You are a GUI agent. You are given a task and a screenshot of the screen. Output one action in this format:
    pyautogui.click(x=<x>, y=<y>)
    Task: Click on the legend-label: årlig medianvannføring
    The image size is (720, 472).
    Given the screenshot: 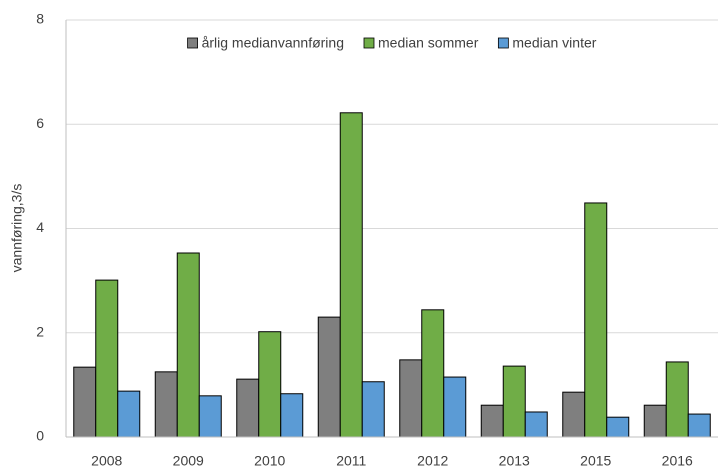 What is the action you would take?
    pyautogui.click(x=273, y=43)
    